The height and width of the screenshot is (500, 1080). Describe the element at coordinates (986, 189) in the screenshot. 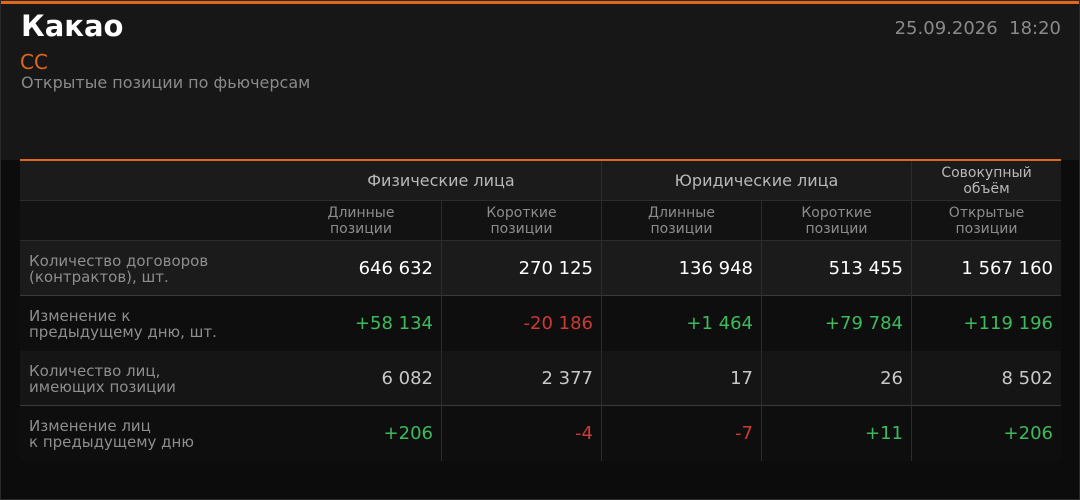

I see `text: объём` at that location.